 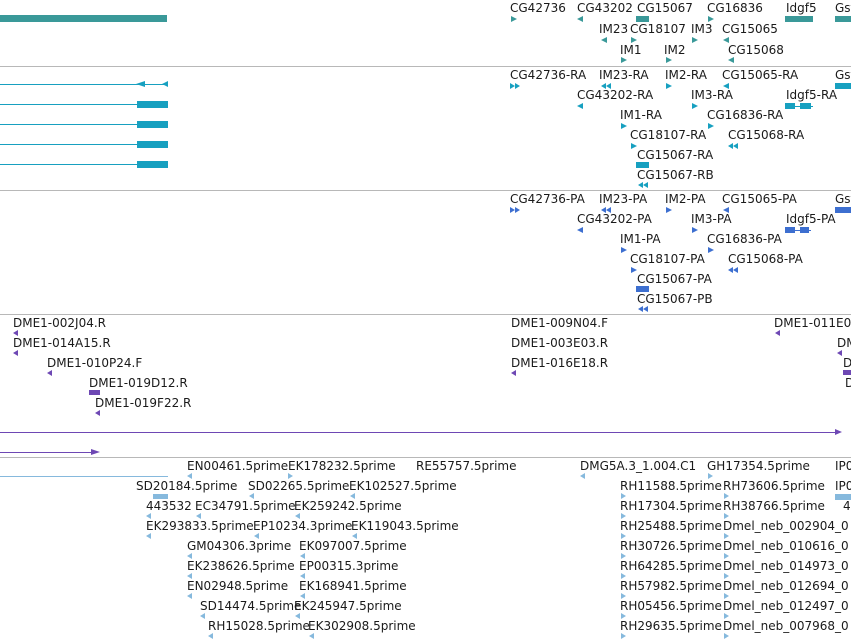 What do you see at coordinates (671, 506) in the screenshot?
I see `est-label: RH17304.5prime` at bounding box center [671, 506].